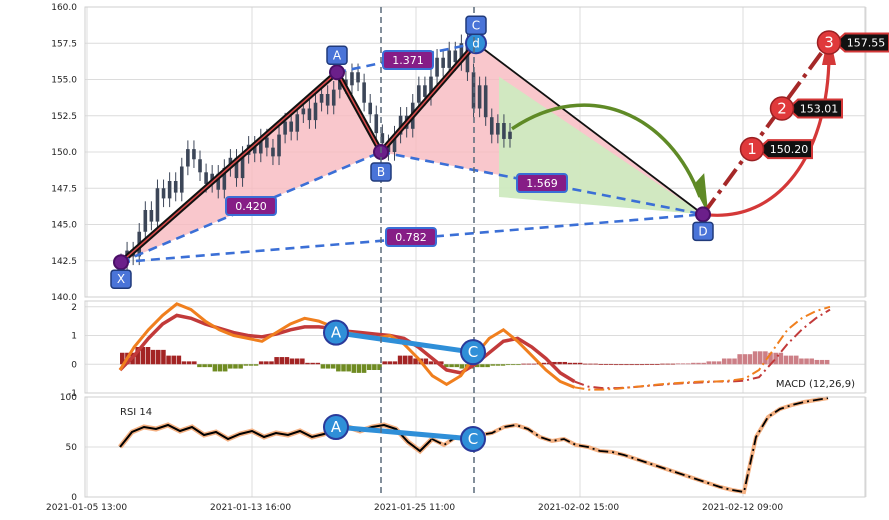 This screenshot has width=889, height=520. I want to click on point-label: D, so click(702, 231).